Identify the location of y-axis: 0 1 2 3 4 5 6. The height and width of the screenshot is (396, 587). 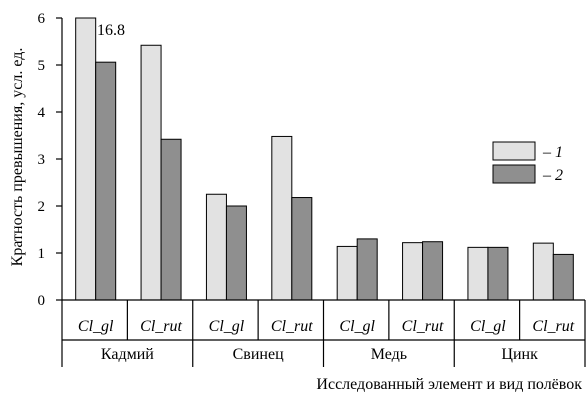
(50, 160).